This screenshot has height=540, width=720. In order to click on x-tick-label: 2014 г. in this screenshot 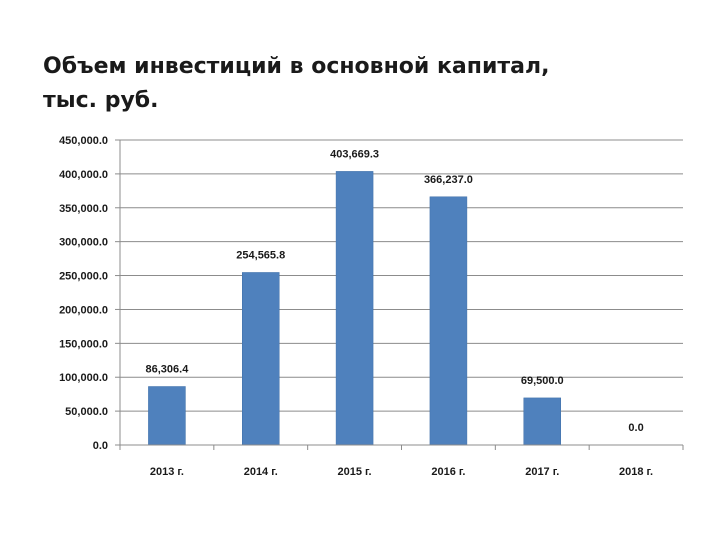, I will do `click(261, 472)`.